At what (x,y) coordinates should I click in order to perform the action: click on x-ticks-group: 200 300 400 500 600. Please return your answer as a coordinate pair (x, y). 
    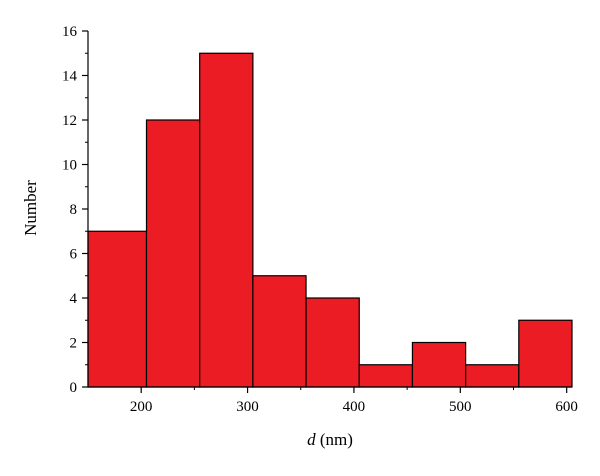
    Looking at the image, I should click on (354, 401).